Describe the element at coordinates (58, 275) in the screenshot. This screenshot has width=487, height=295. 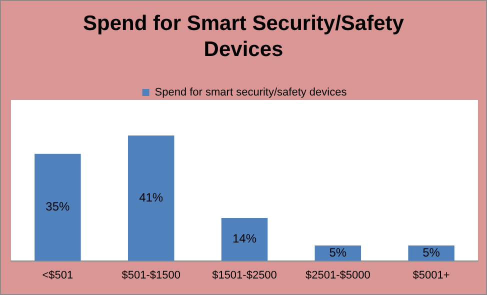
I see `x-tick-label: <$501` at that location.